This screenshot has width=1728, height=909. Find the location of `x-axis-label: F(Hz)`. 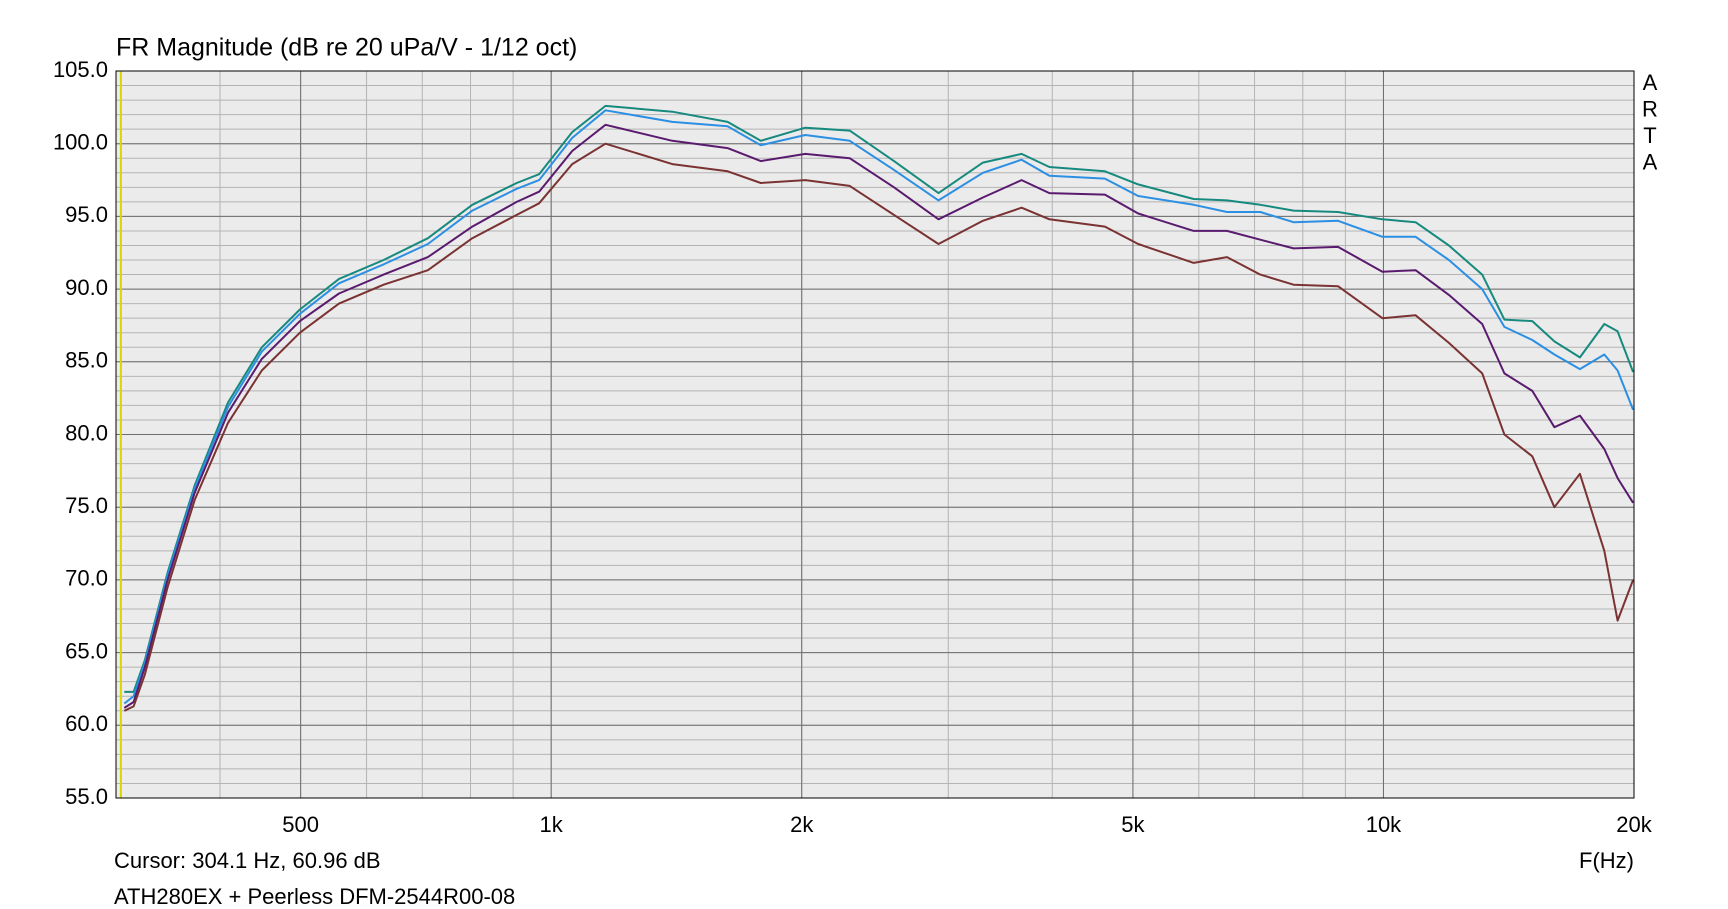

x-axis-label: F(Hz) is located at coordinates (1606, 860).